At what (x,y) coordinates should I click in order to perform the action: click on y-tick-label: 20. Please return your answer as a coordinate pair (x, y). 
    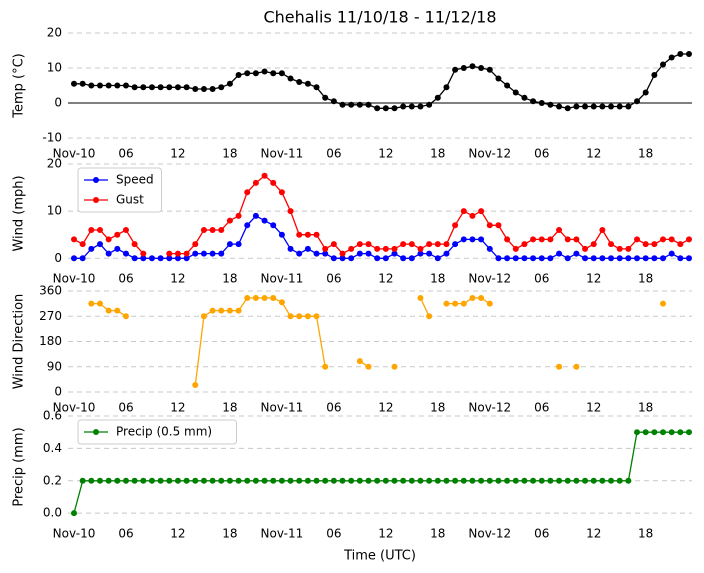
    Looking at the image, I should click on (54, 33).